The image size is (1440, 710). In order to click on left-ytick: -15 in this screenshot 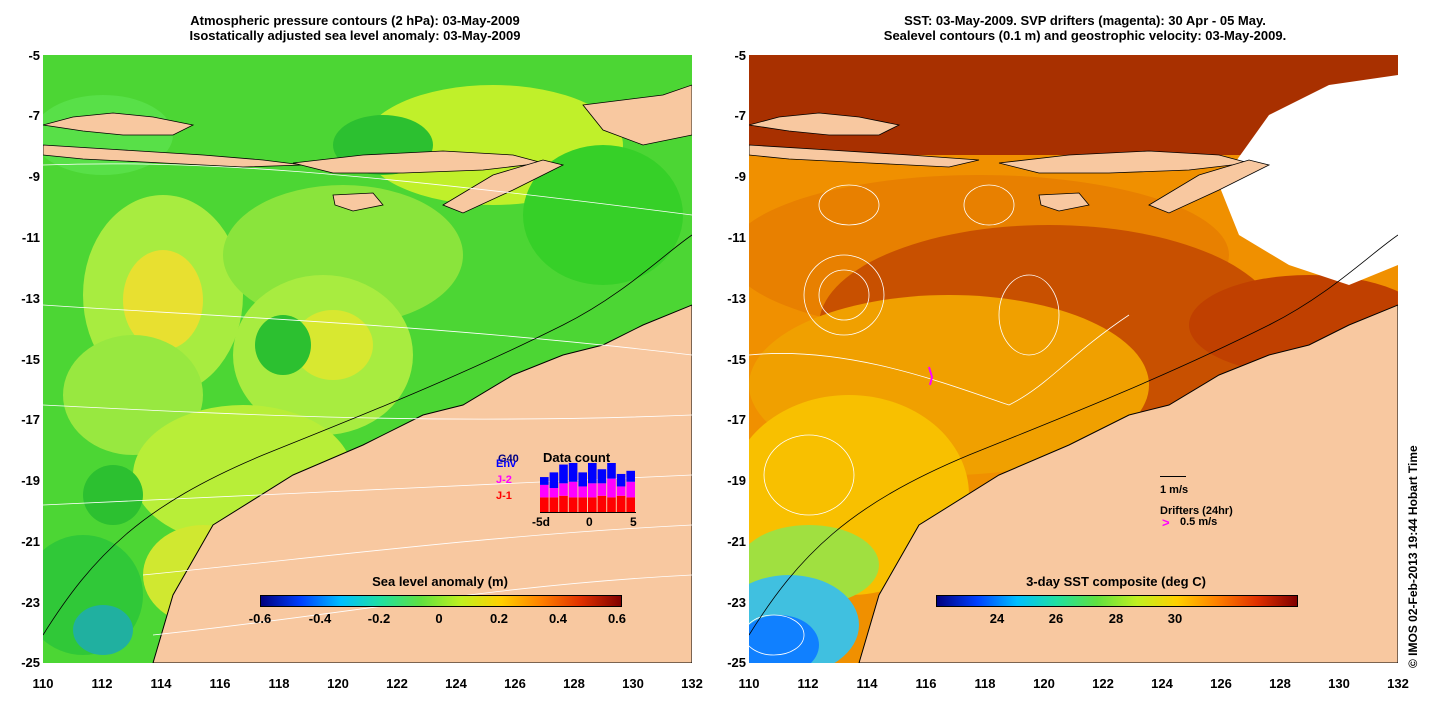, I will do `click(30, 359)`.